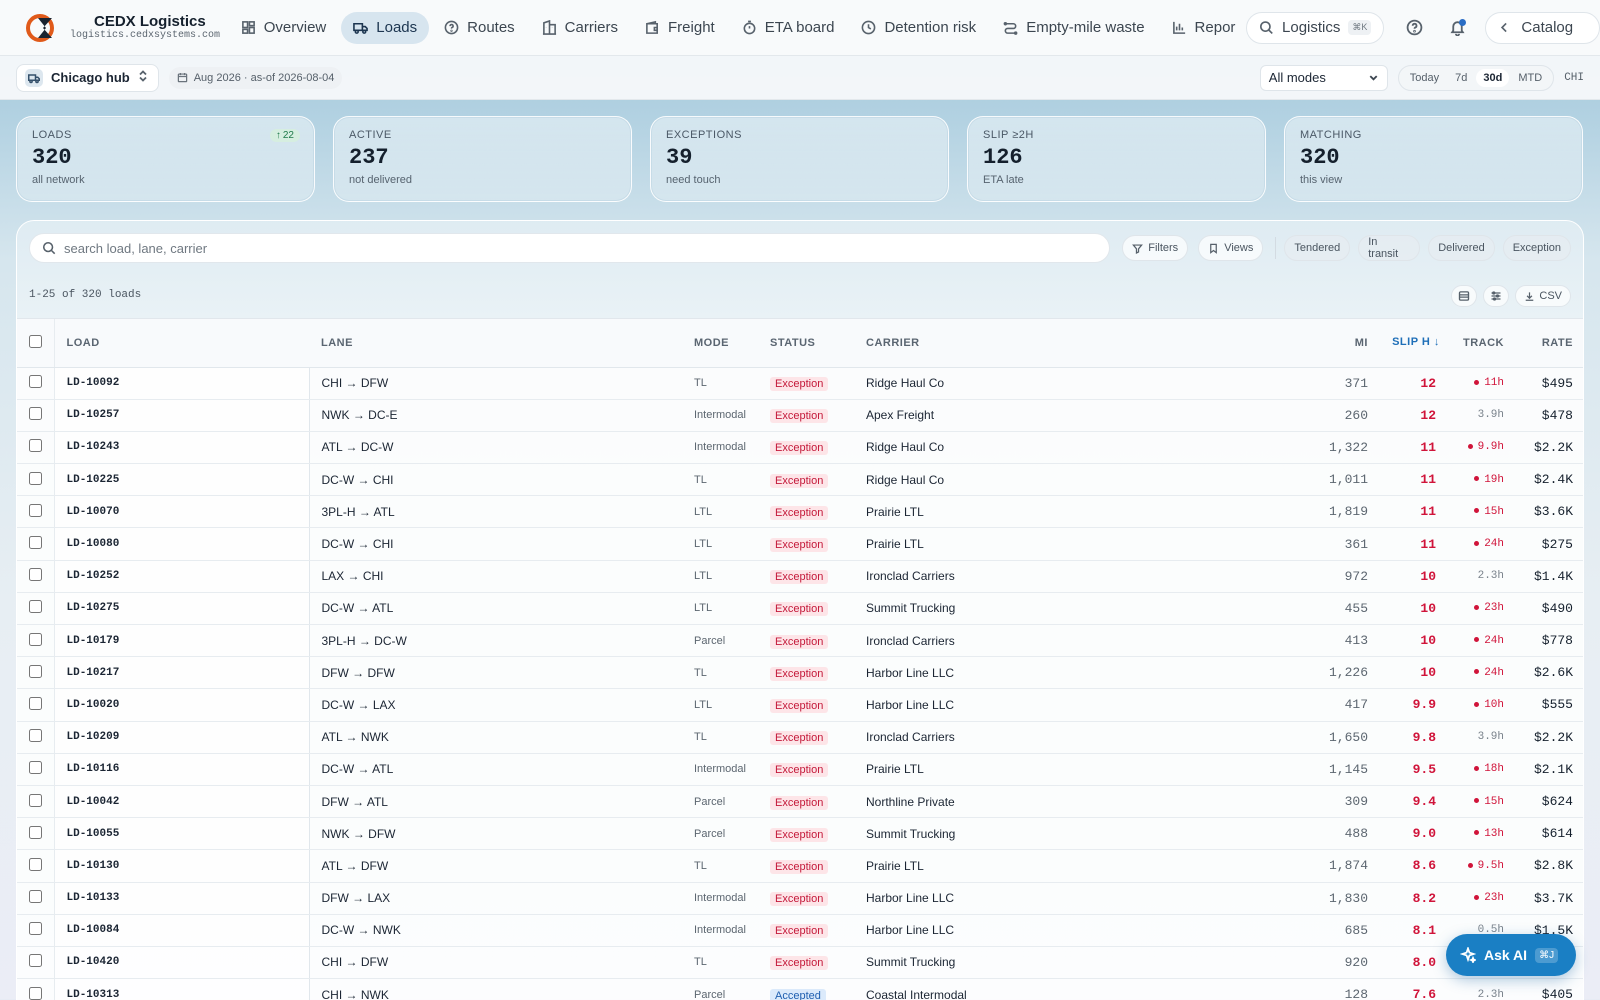 Image resolution: width=1600 pixels, height=1000 pixels. Describe the element at coordinates (1317, 248) in the screenshot. I see `status-chip-tendered: Tendered` at that location.